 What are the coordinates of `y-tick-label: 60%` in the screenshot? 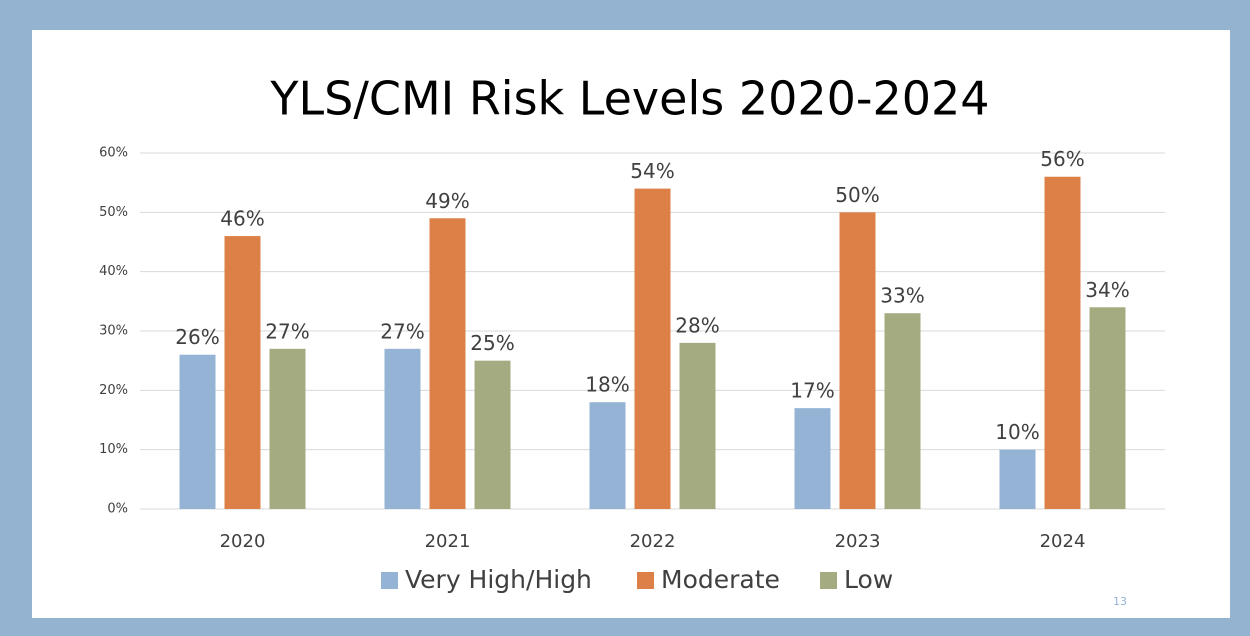 It's located at (113, 153).